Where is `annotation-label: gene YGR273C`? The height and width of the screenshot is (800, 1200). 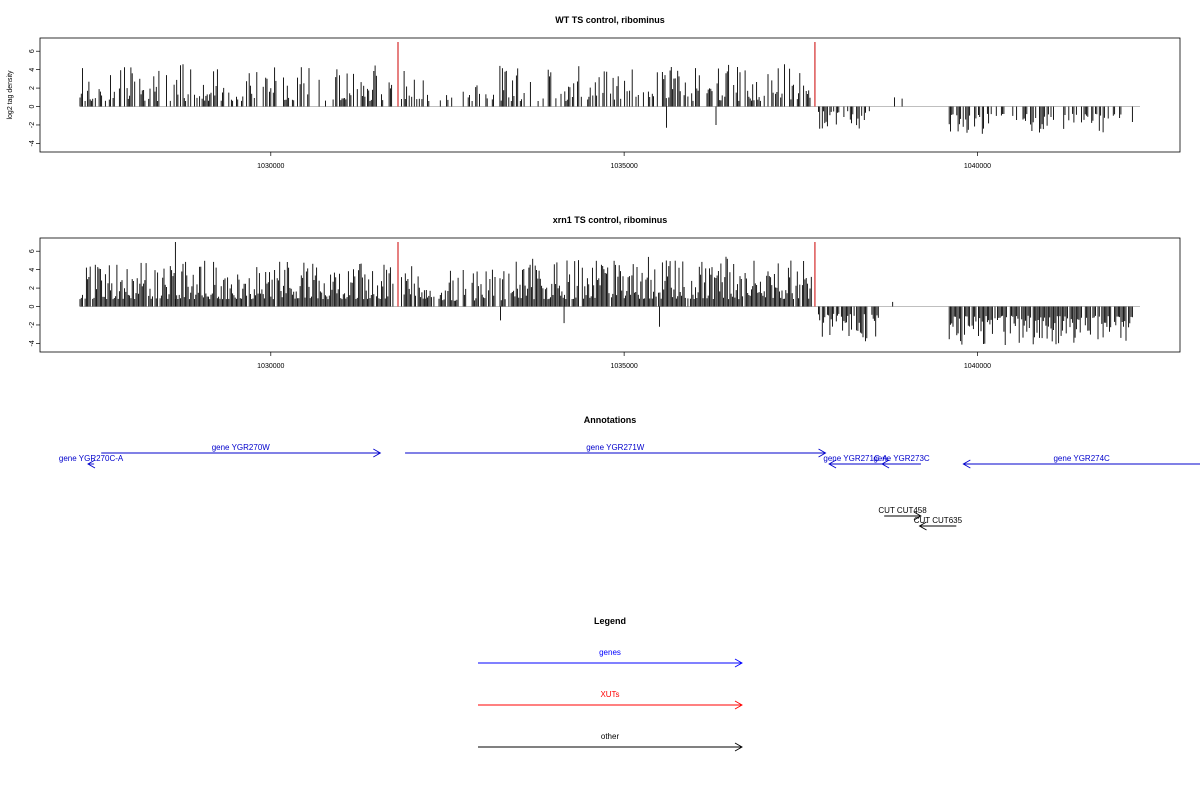 annotation-label: gene YGR273C is located at coordinates (901, 458).